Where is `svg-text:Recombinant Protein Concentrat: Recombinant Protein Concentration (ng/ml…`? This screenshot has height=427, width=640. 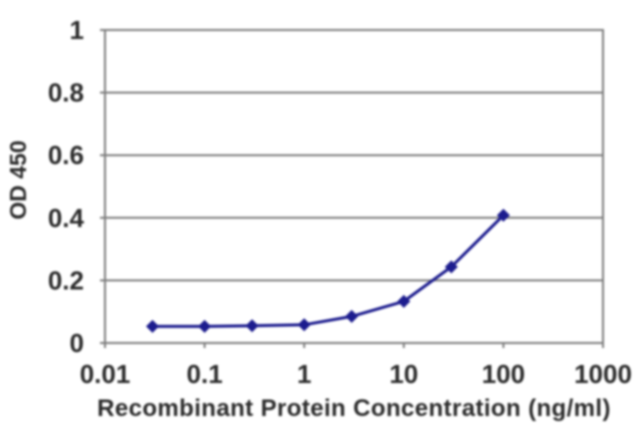 svg-text:Recombinant Protein Concentrat: Recombinant Protein Concentration (ng/ml… is located at coordinates (354, 408).